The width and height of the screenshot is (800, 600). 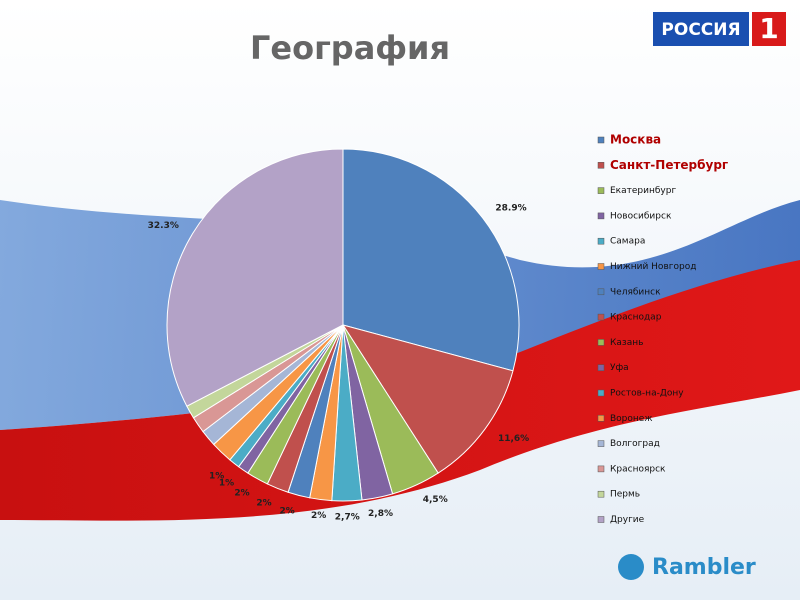 I want to click on legend-label: Екатеринбург, so click(x=643, y=191).